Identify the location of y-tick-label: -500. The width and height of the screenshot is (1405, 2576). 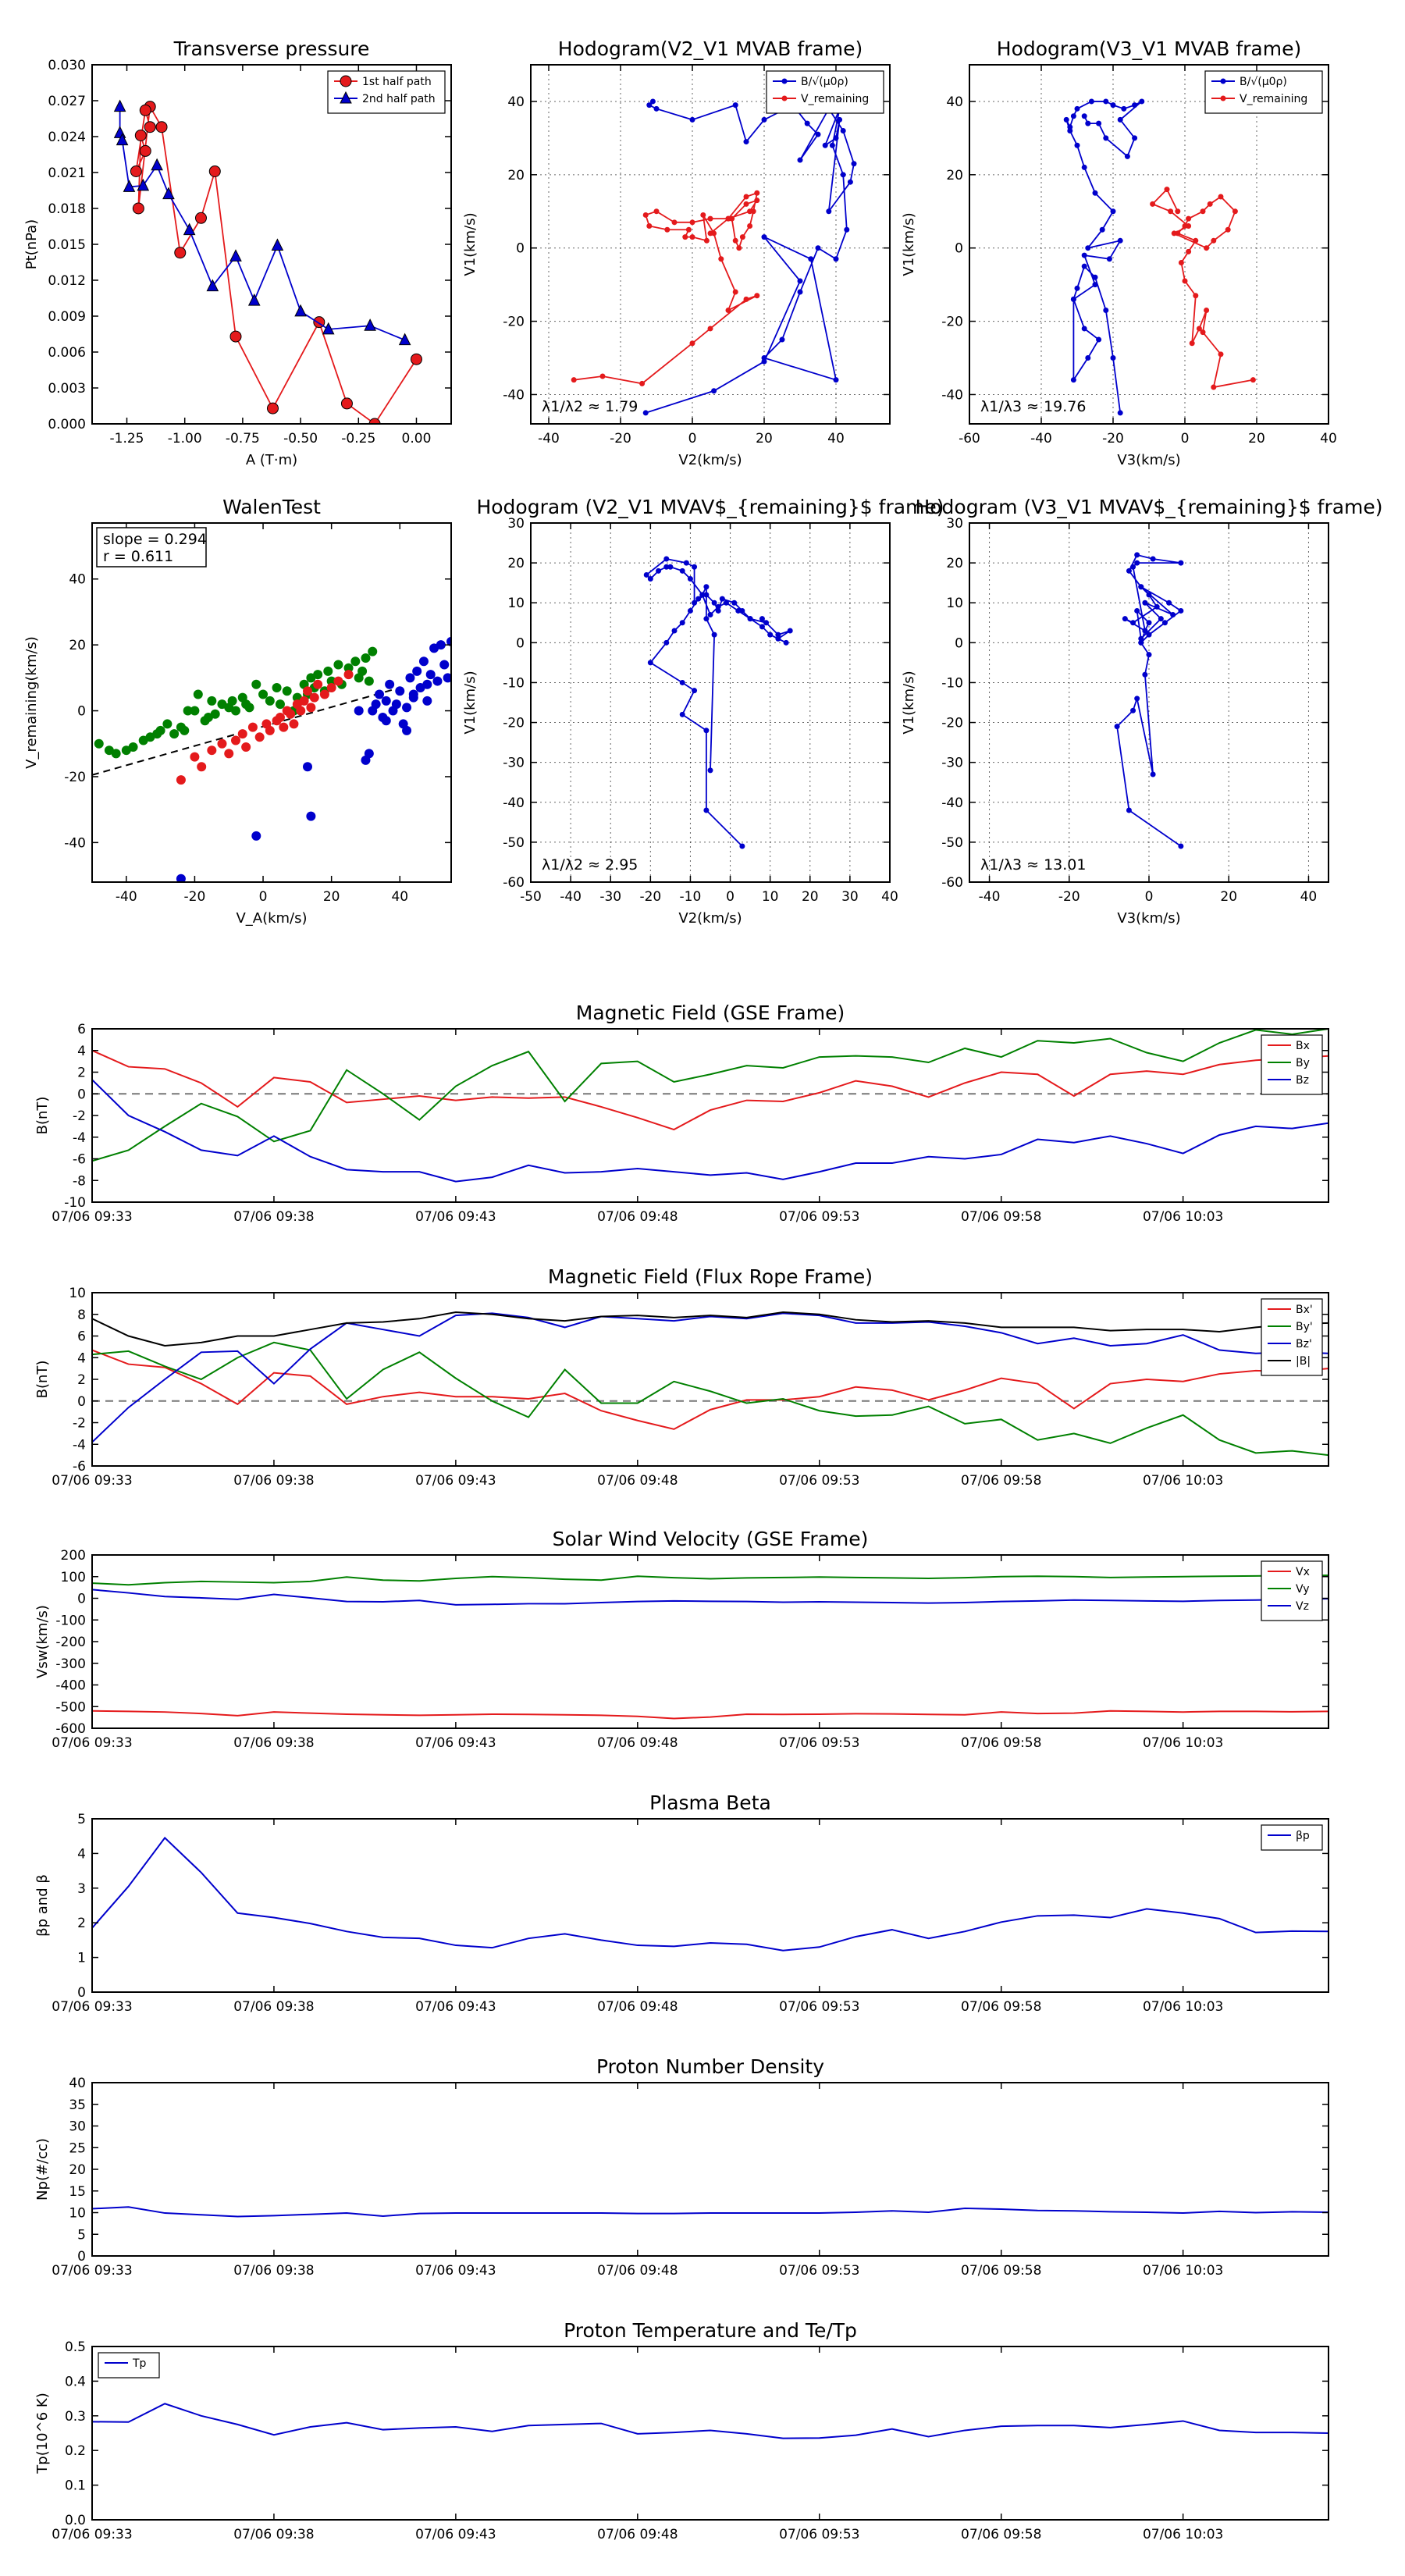
(71, 1707).